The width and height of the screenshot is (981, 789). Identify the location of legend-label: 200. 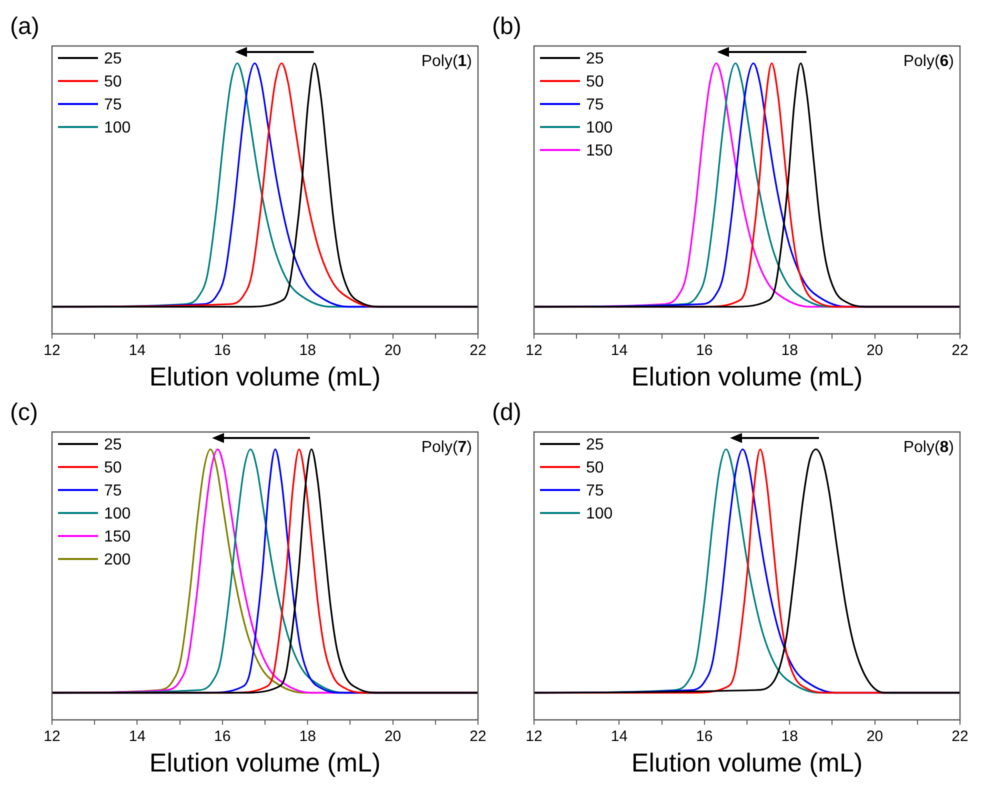
(117, 559).